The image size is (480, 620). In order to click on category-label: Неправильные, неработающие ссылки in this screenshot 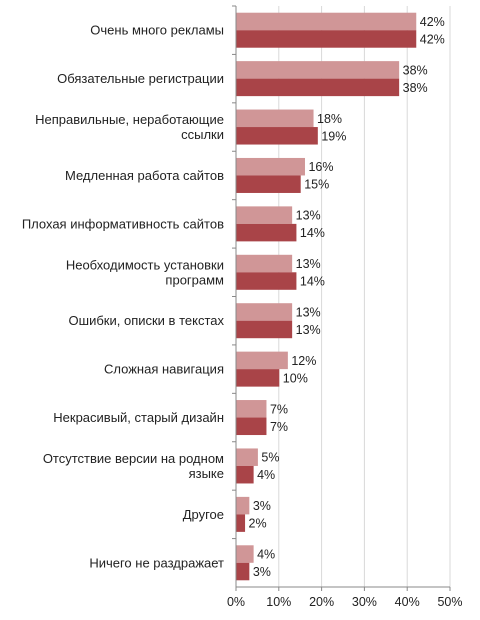, I will do `click(129, 127)`.